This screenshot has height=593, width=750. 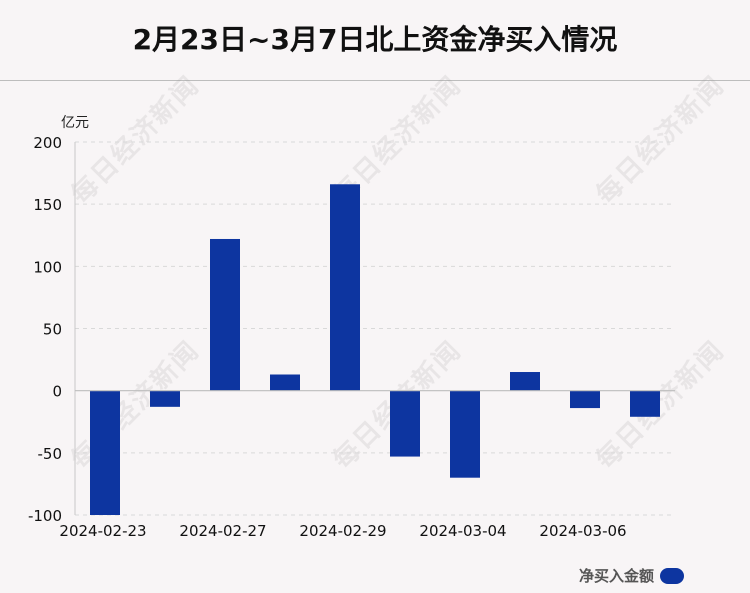 I want to click on y-tick-label: 150, so click(x=47, y=205).